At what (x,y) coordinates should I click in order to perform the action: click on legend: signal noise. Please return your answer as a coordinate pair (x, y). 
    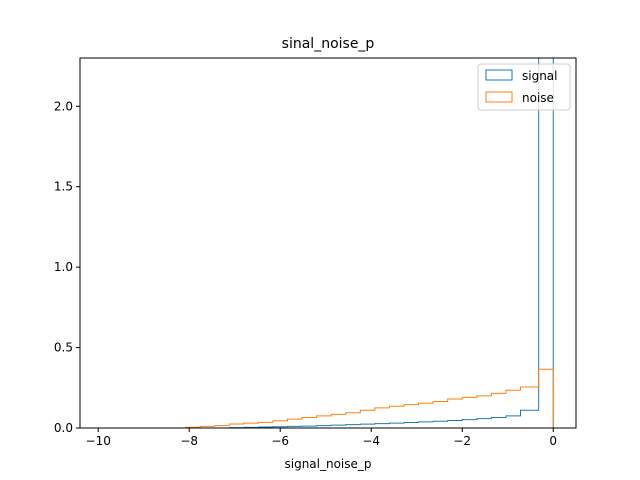
    Looking at the image, I should click on (524, 87).